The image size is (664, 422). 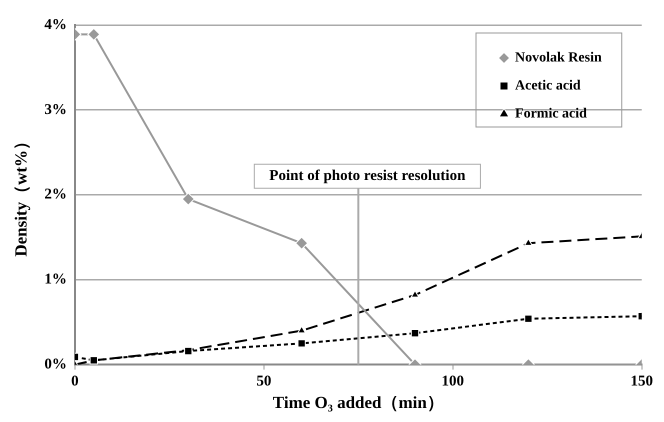 I want to click on y-tick-label: 0%, so click(x=55, y=364).